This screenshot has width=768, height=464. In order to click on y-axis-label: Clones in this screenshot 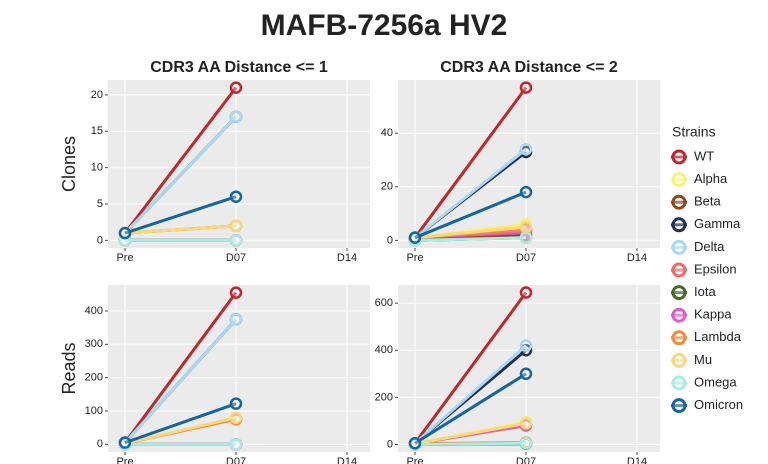, I will do `click(69, 164)`.